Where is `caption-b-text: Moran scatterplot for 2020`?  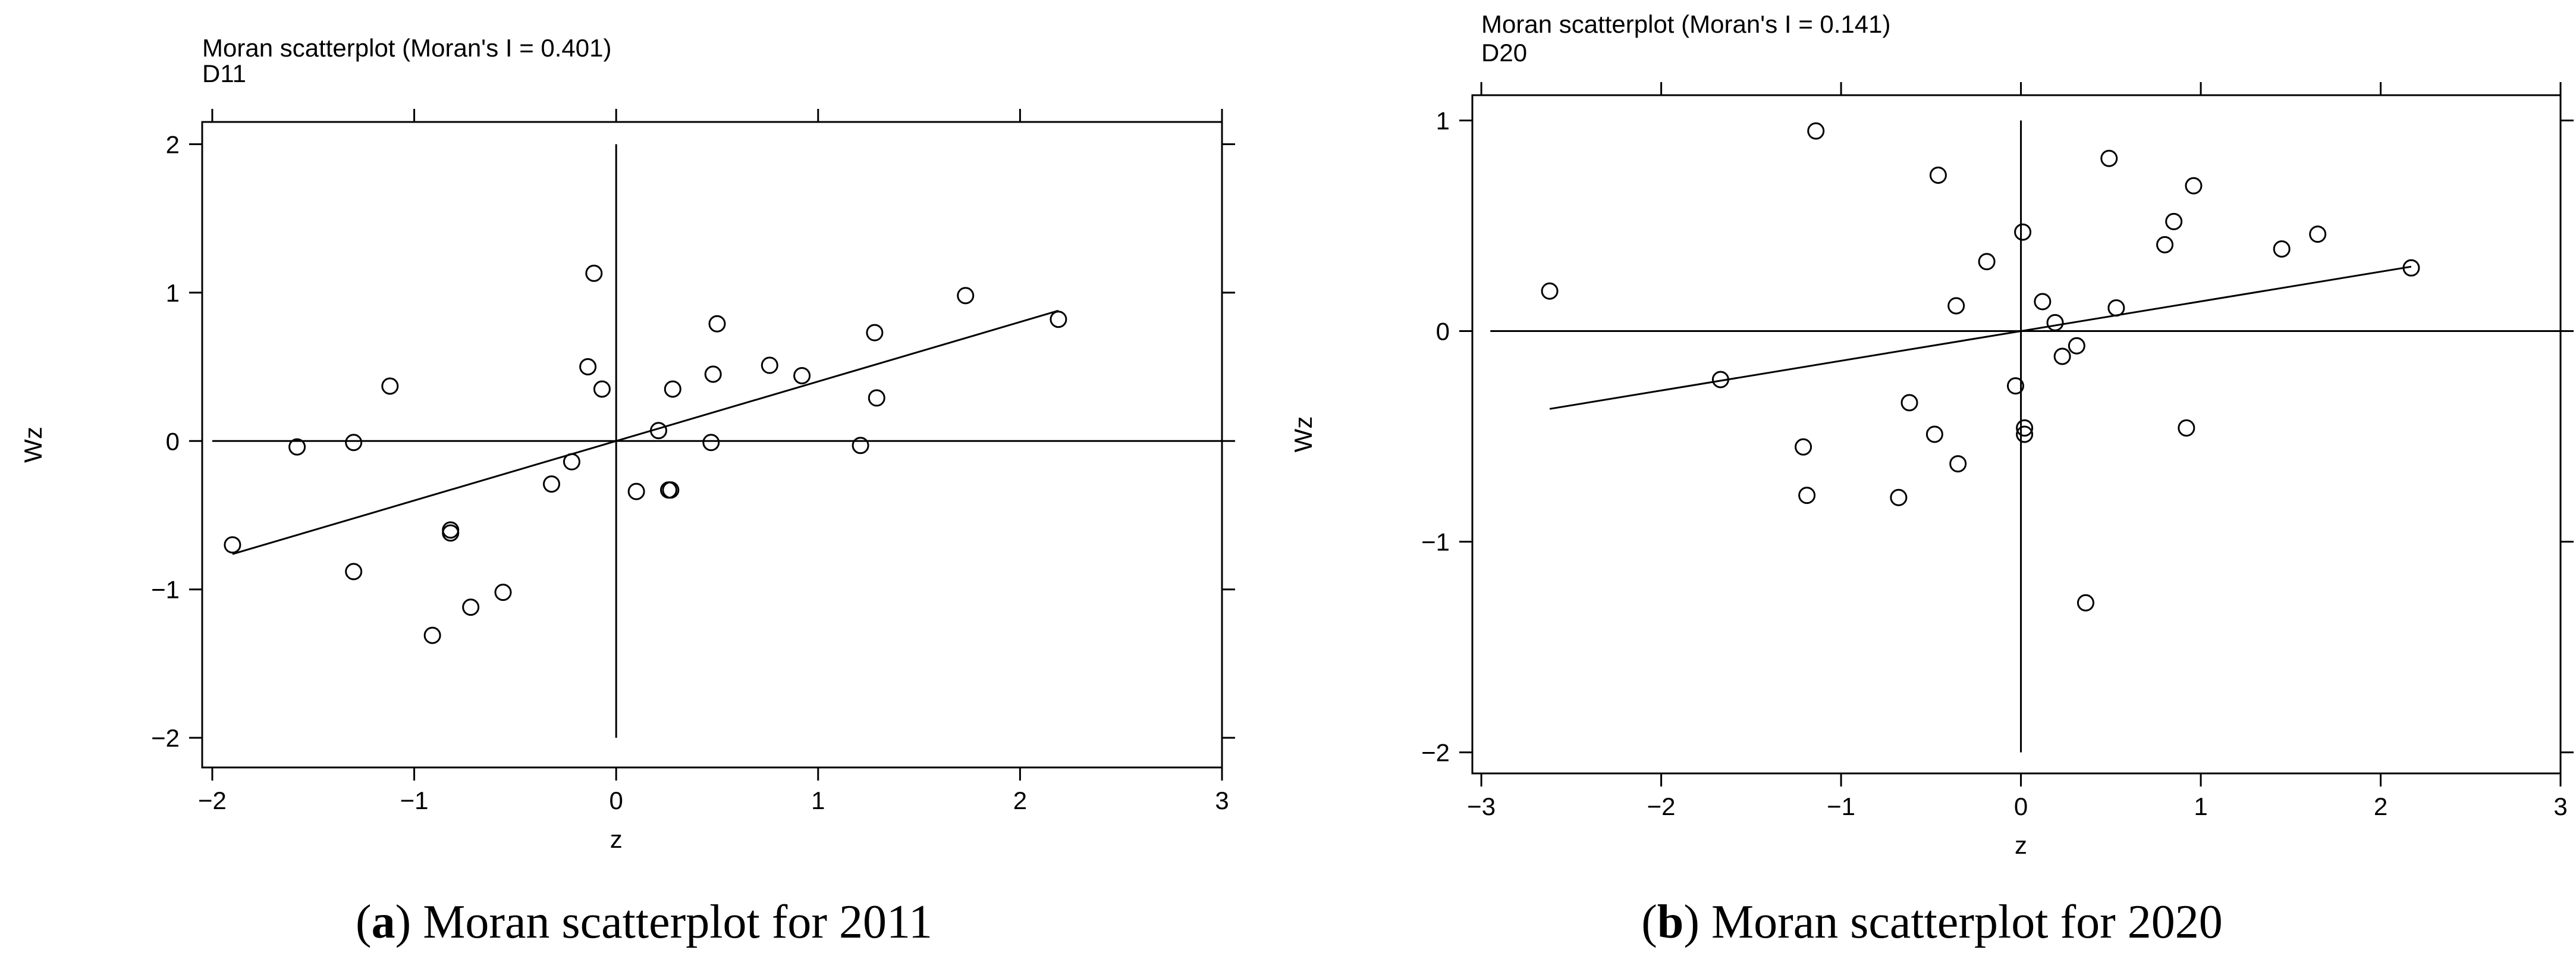
caption-b-text: Moran scatterplot for 2020 is located at coordinates (1967, 922).